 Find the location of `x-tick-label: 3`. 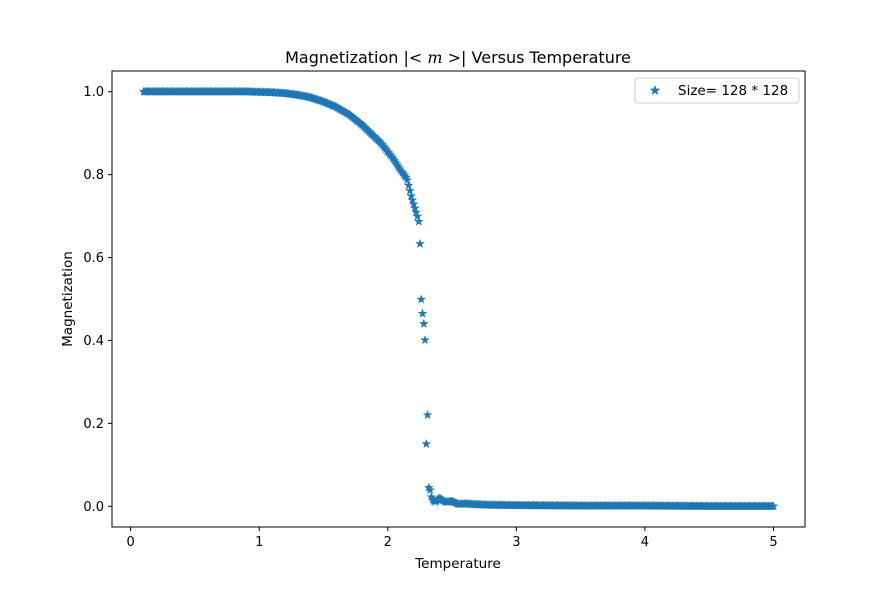

x-tick-label: 3 is located at coordinates (516, 542).